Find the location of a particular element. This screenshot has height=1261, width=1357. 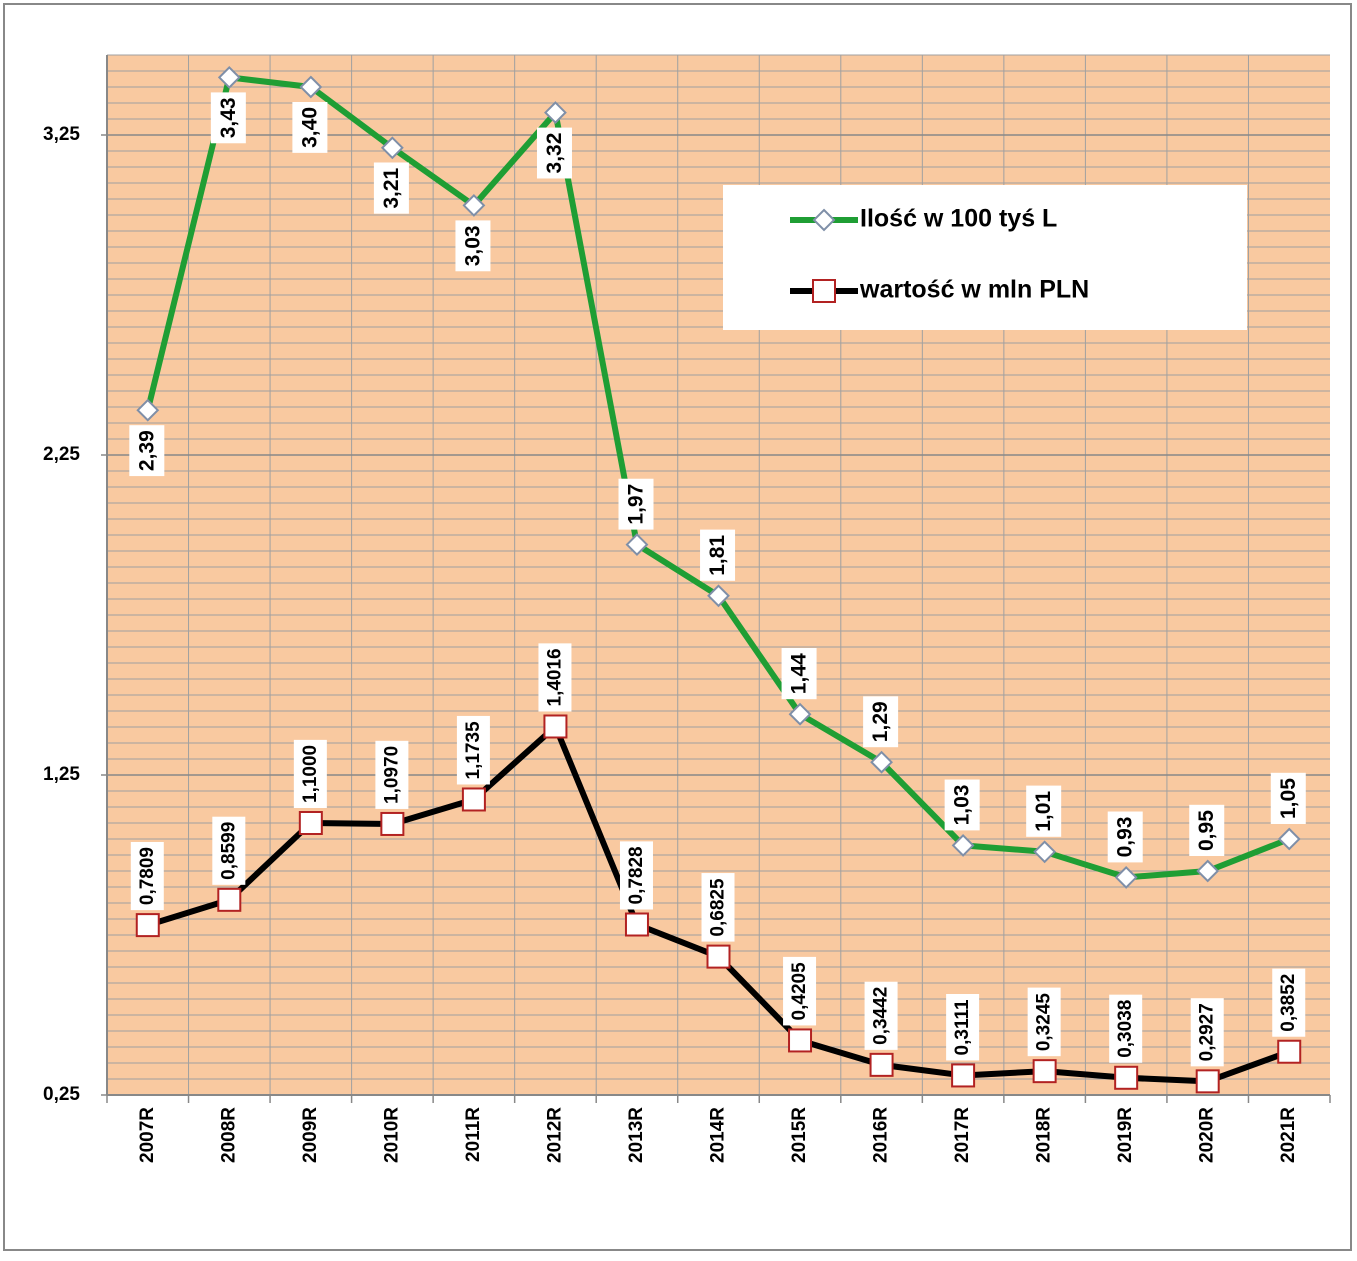

data-label: 1,97 is located at coordinates (636, 504).